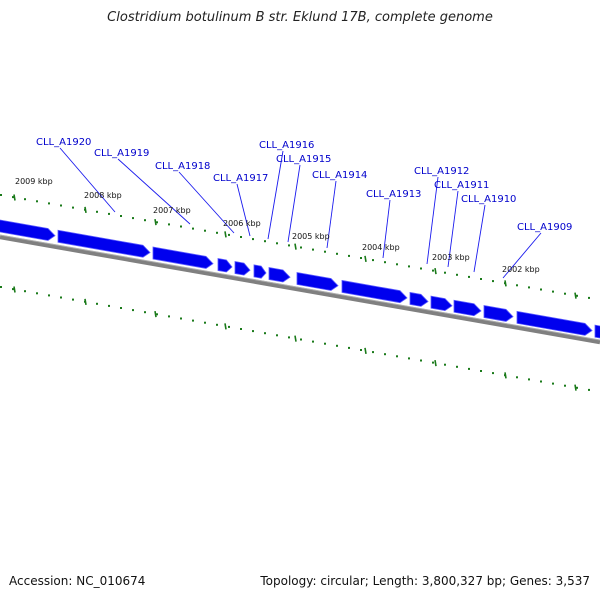  Describe the element at coordinates (488, 199) in the screenshot. I see `gene-label: CLL_A1910` at that location.